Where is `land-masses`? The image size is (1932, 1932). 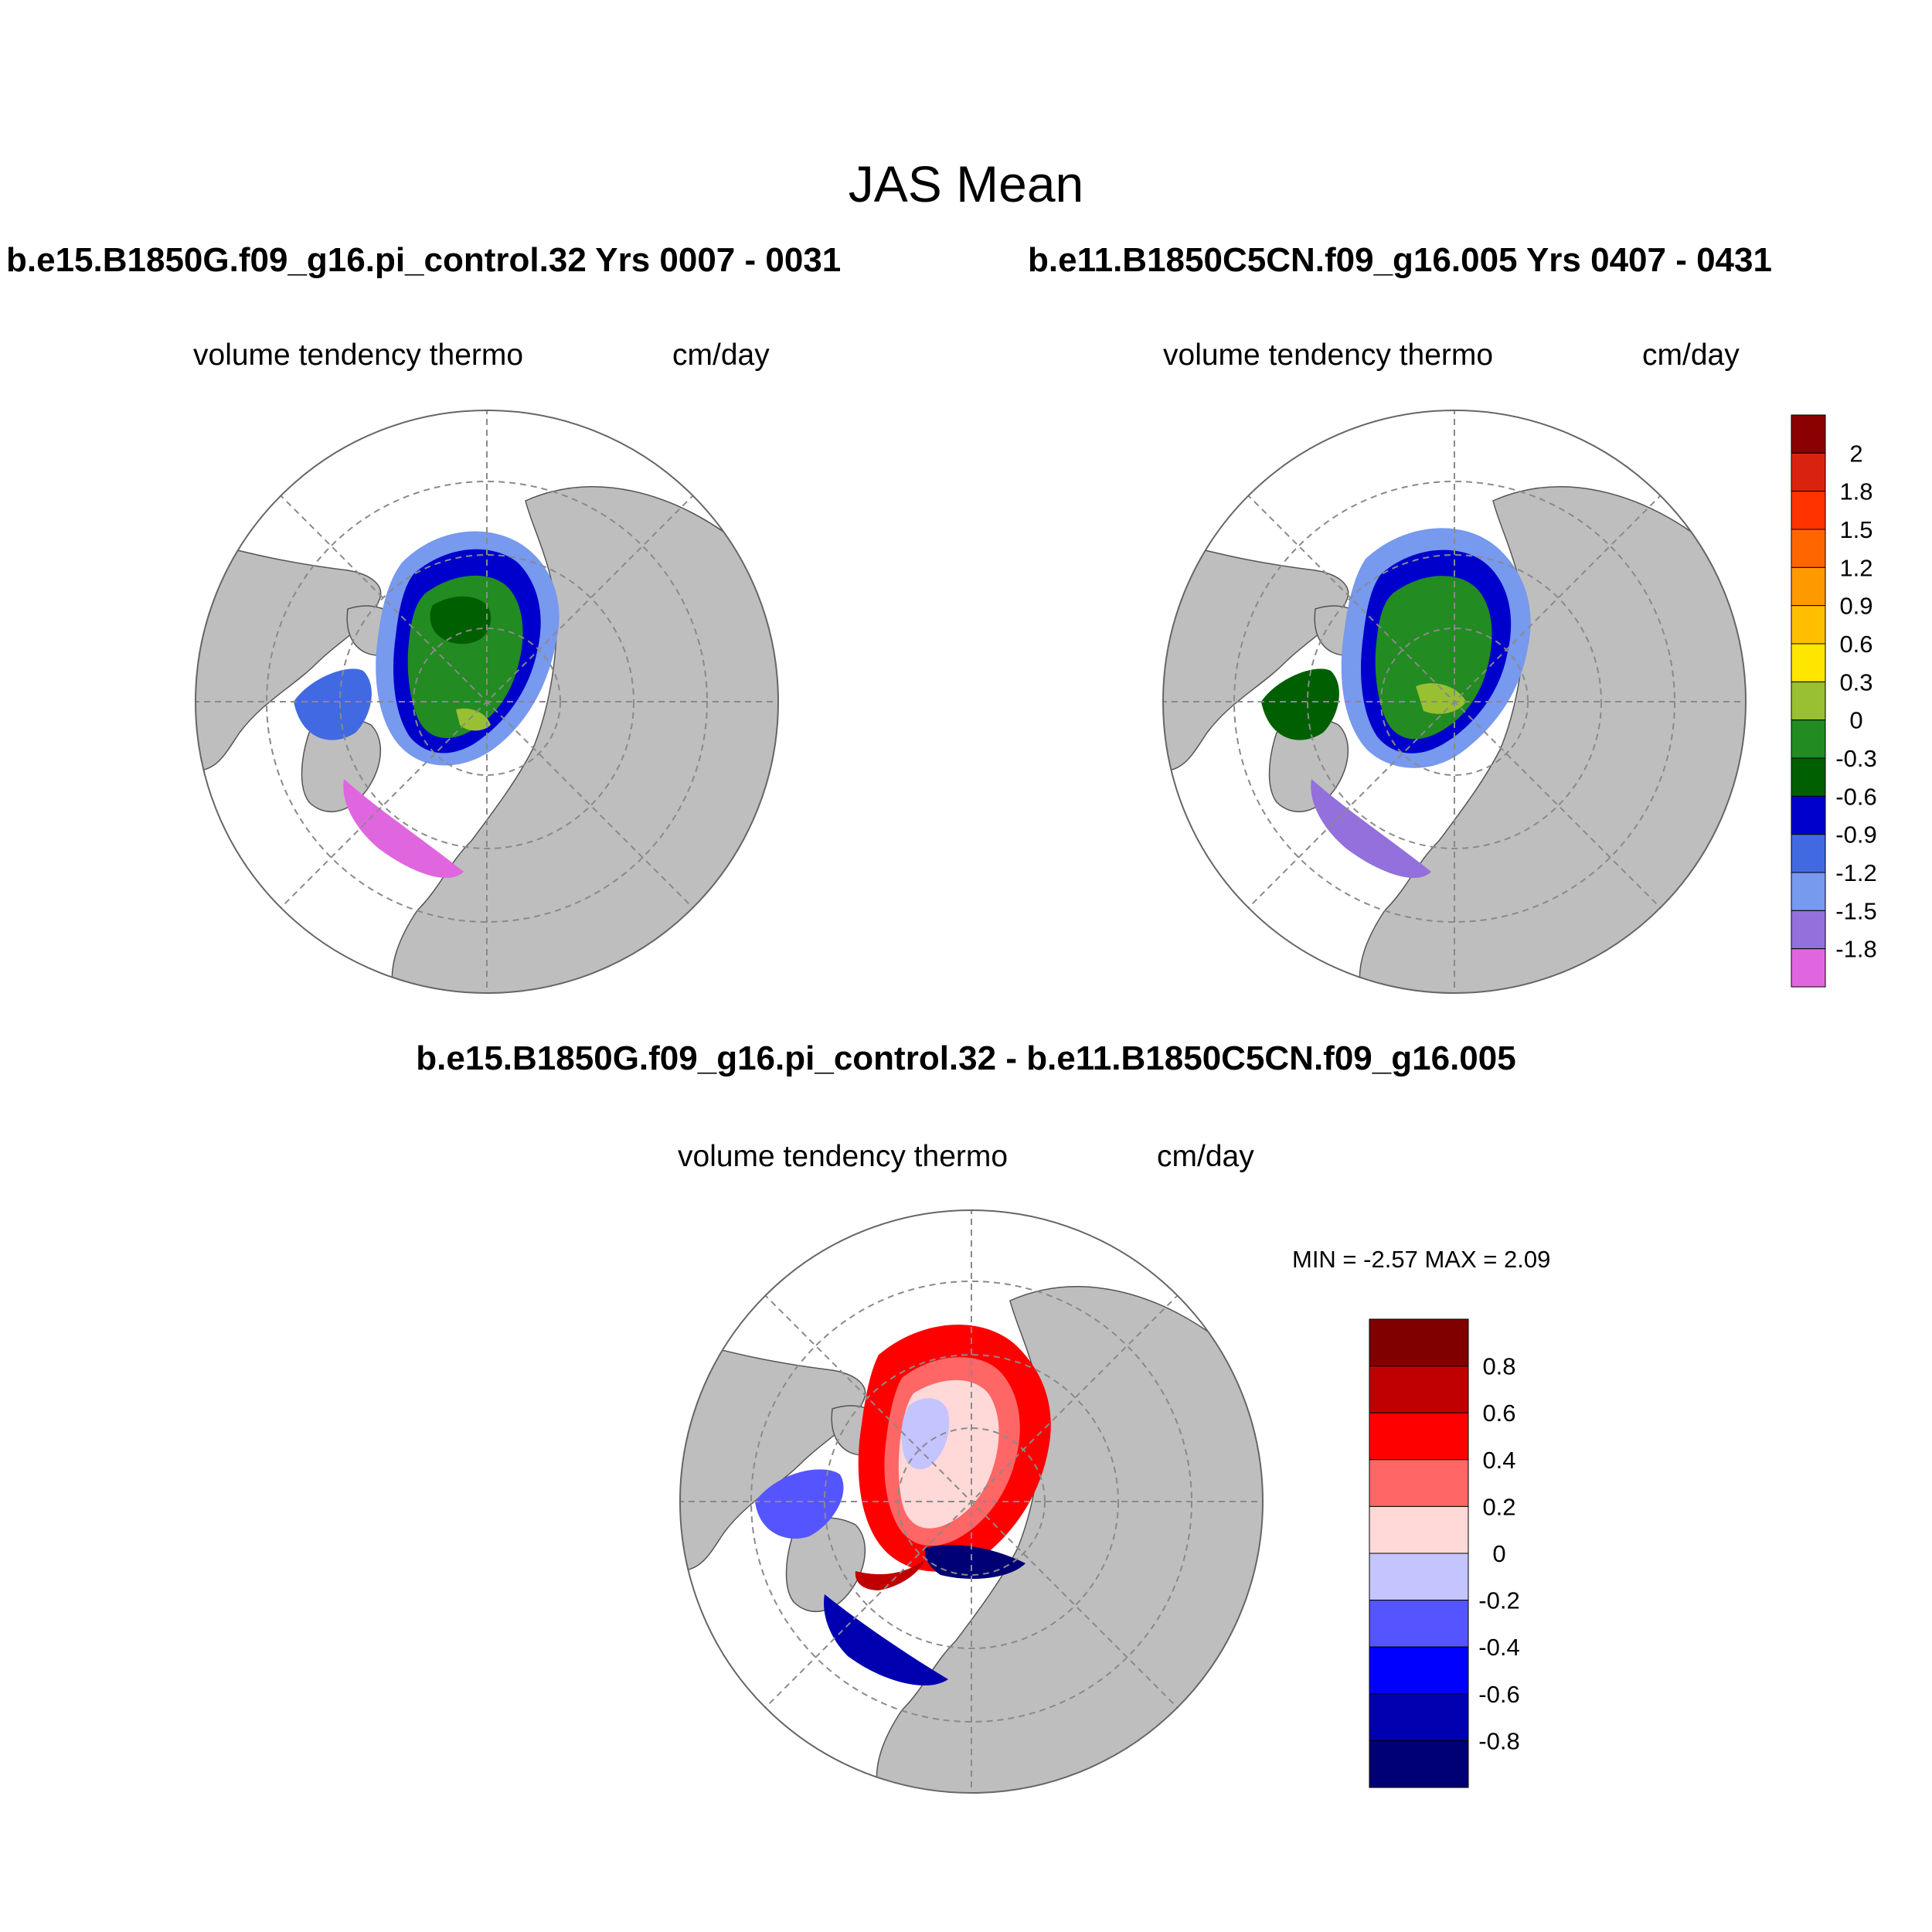 land-masses is located at coordinates (971, 1540).